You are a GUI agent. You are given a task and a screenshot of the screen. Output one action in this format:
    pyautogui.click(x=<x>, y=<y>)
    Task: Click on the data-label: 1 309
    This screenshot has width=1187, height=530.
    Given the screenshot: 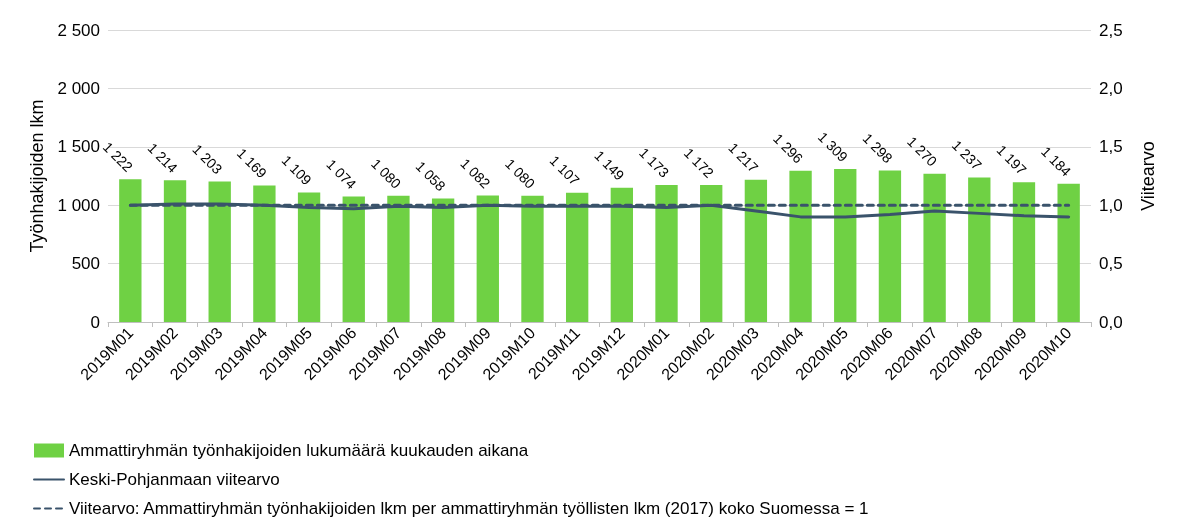 What is the action you would take?
    pyautogui.click(x=833, y=146)
    